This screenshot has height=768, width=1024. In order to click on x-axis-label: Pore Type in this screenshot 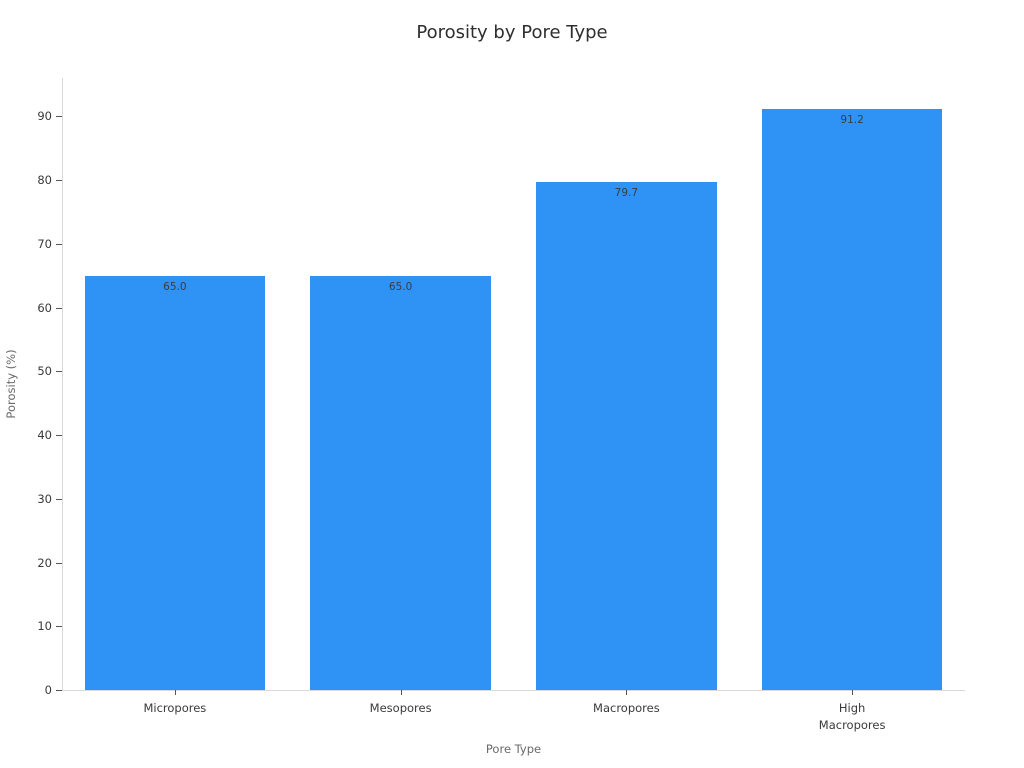, I will do `click(513, 749)`.